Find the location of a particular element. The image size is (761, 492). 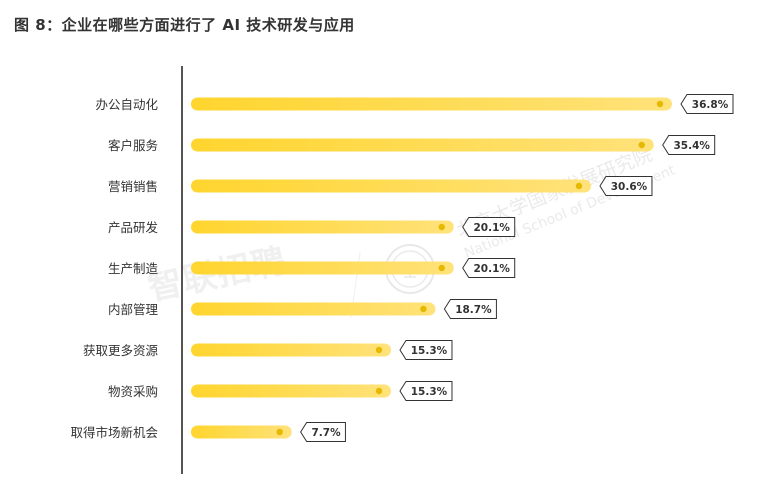

bar-row: 物资采购 15.3% is located at coordinates (280, 391).